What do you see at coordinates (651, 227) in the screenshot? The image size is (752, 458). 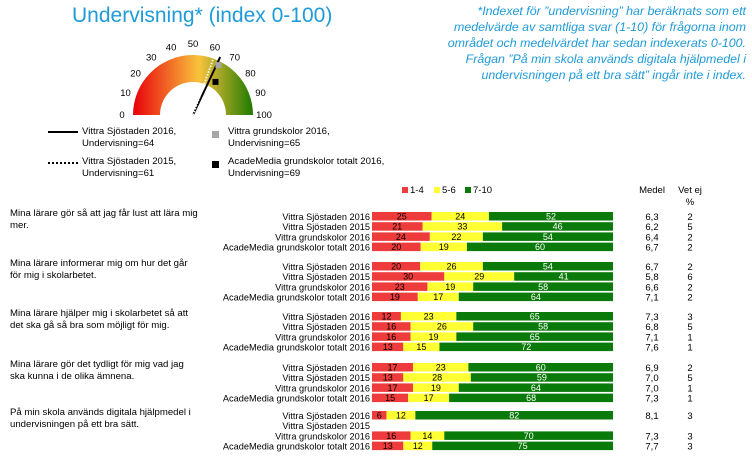 I see `medel-value: 6,2` at bounding box center [651, 227].